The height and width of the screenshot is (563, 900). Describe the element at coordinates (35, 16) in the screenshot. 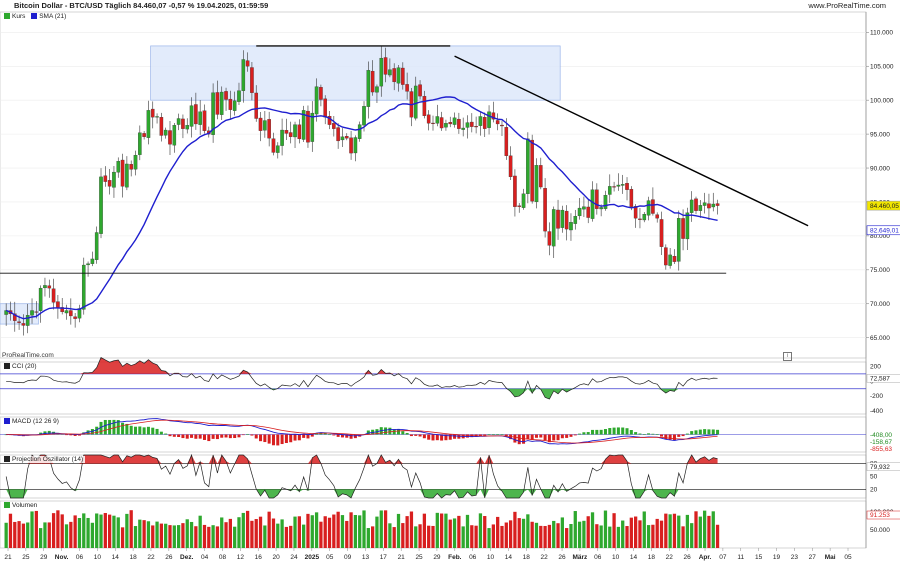

I see `price-legend: Kurs SMA (21)` at that location.